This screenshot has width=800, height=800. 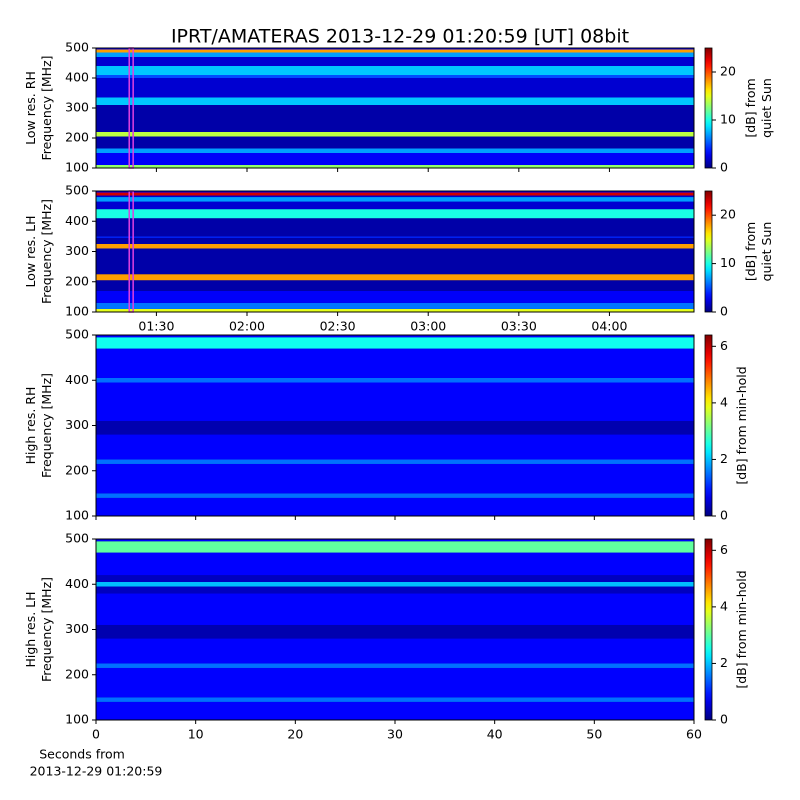 What do you see at coordinates (196, 734) in the screenshot?
I see `x-tick-label: 10` at bounding box center [196, 734].